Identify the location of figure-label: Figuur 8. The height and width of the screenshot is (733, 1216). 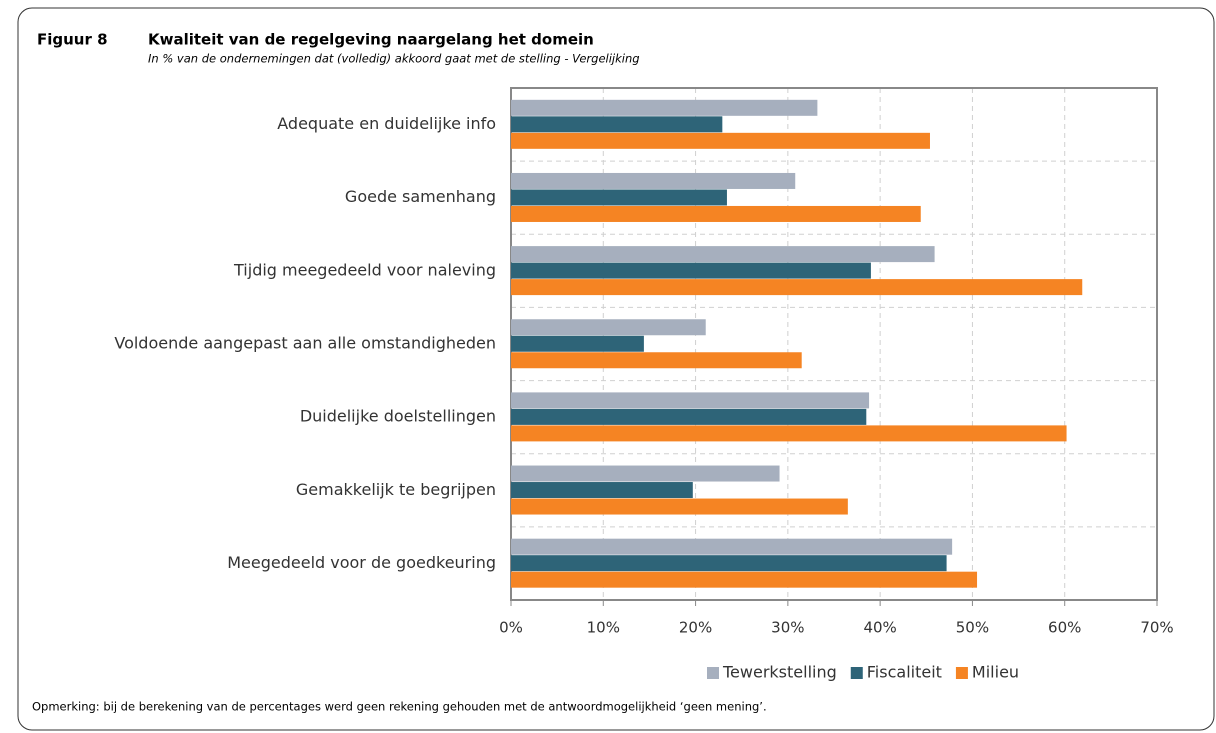
(72, 40).